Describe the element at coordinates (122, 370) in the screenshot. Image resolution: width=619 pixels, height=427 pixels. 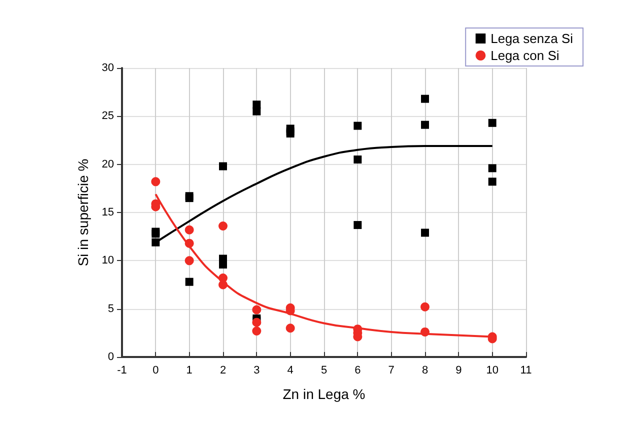
I see `x-tick-label: -1` at that location.